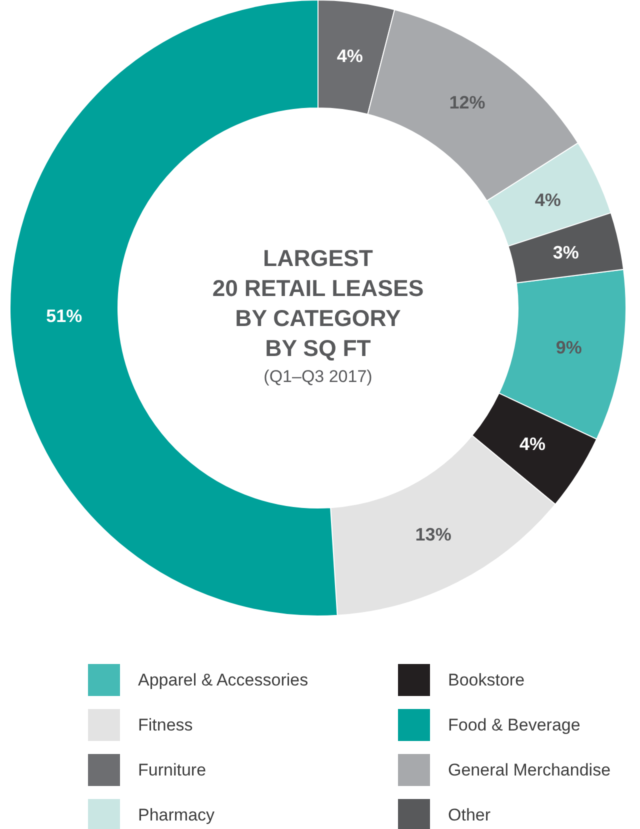 Image resolution: width=640 pixels, height=829 pixels. I want to click on legend-label: General Merchandise, so click(529, 770).